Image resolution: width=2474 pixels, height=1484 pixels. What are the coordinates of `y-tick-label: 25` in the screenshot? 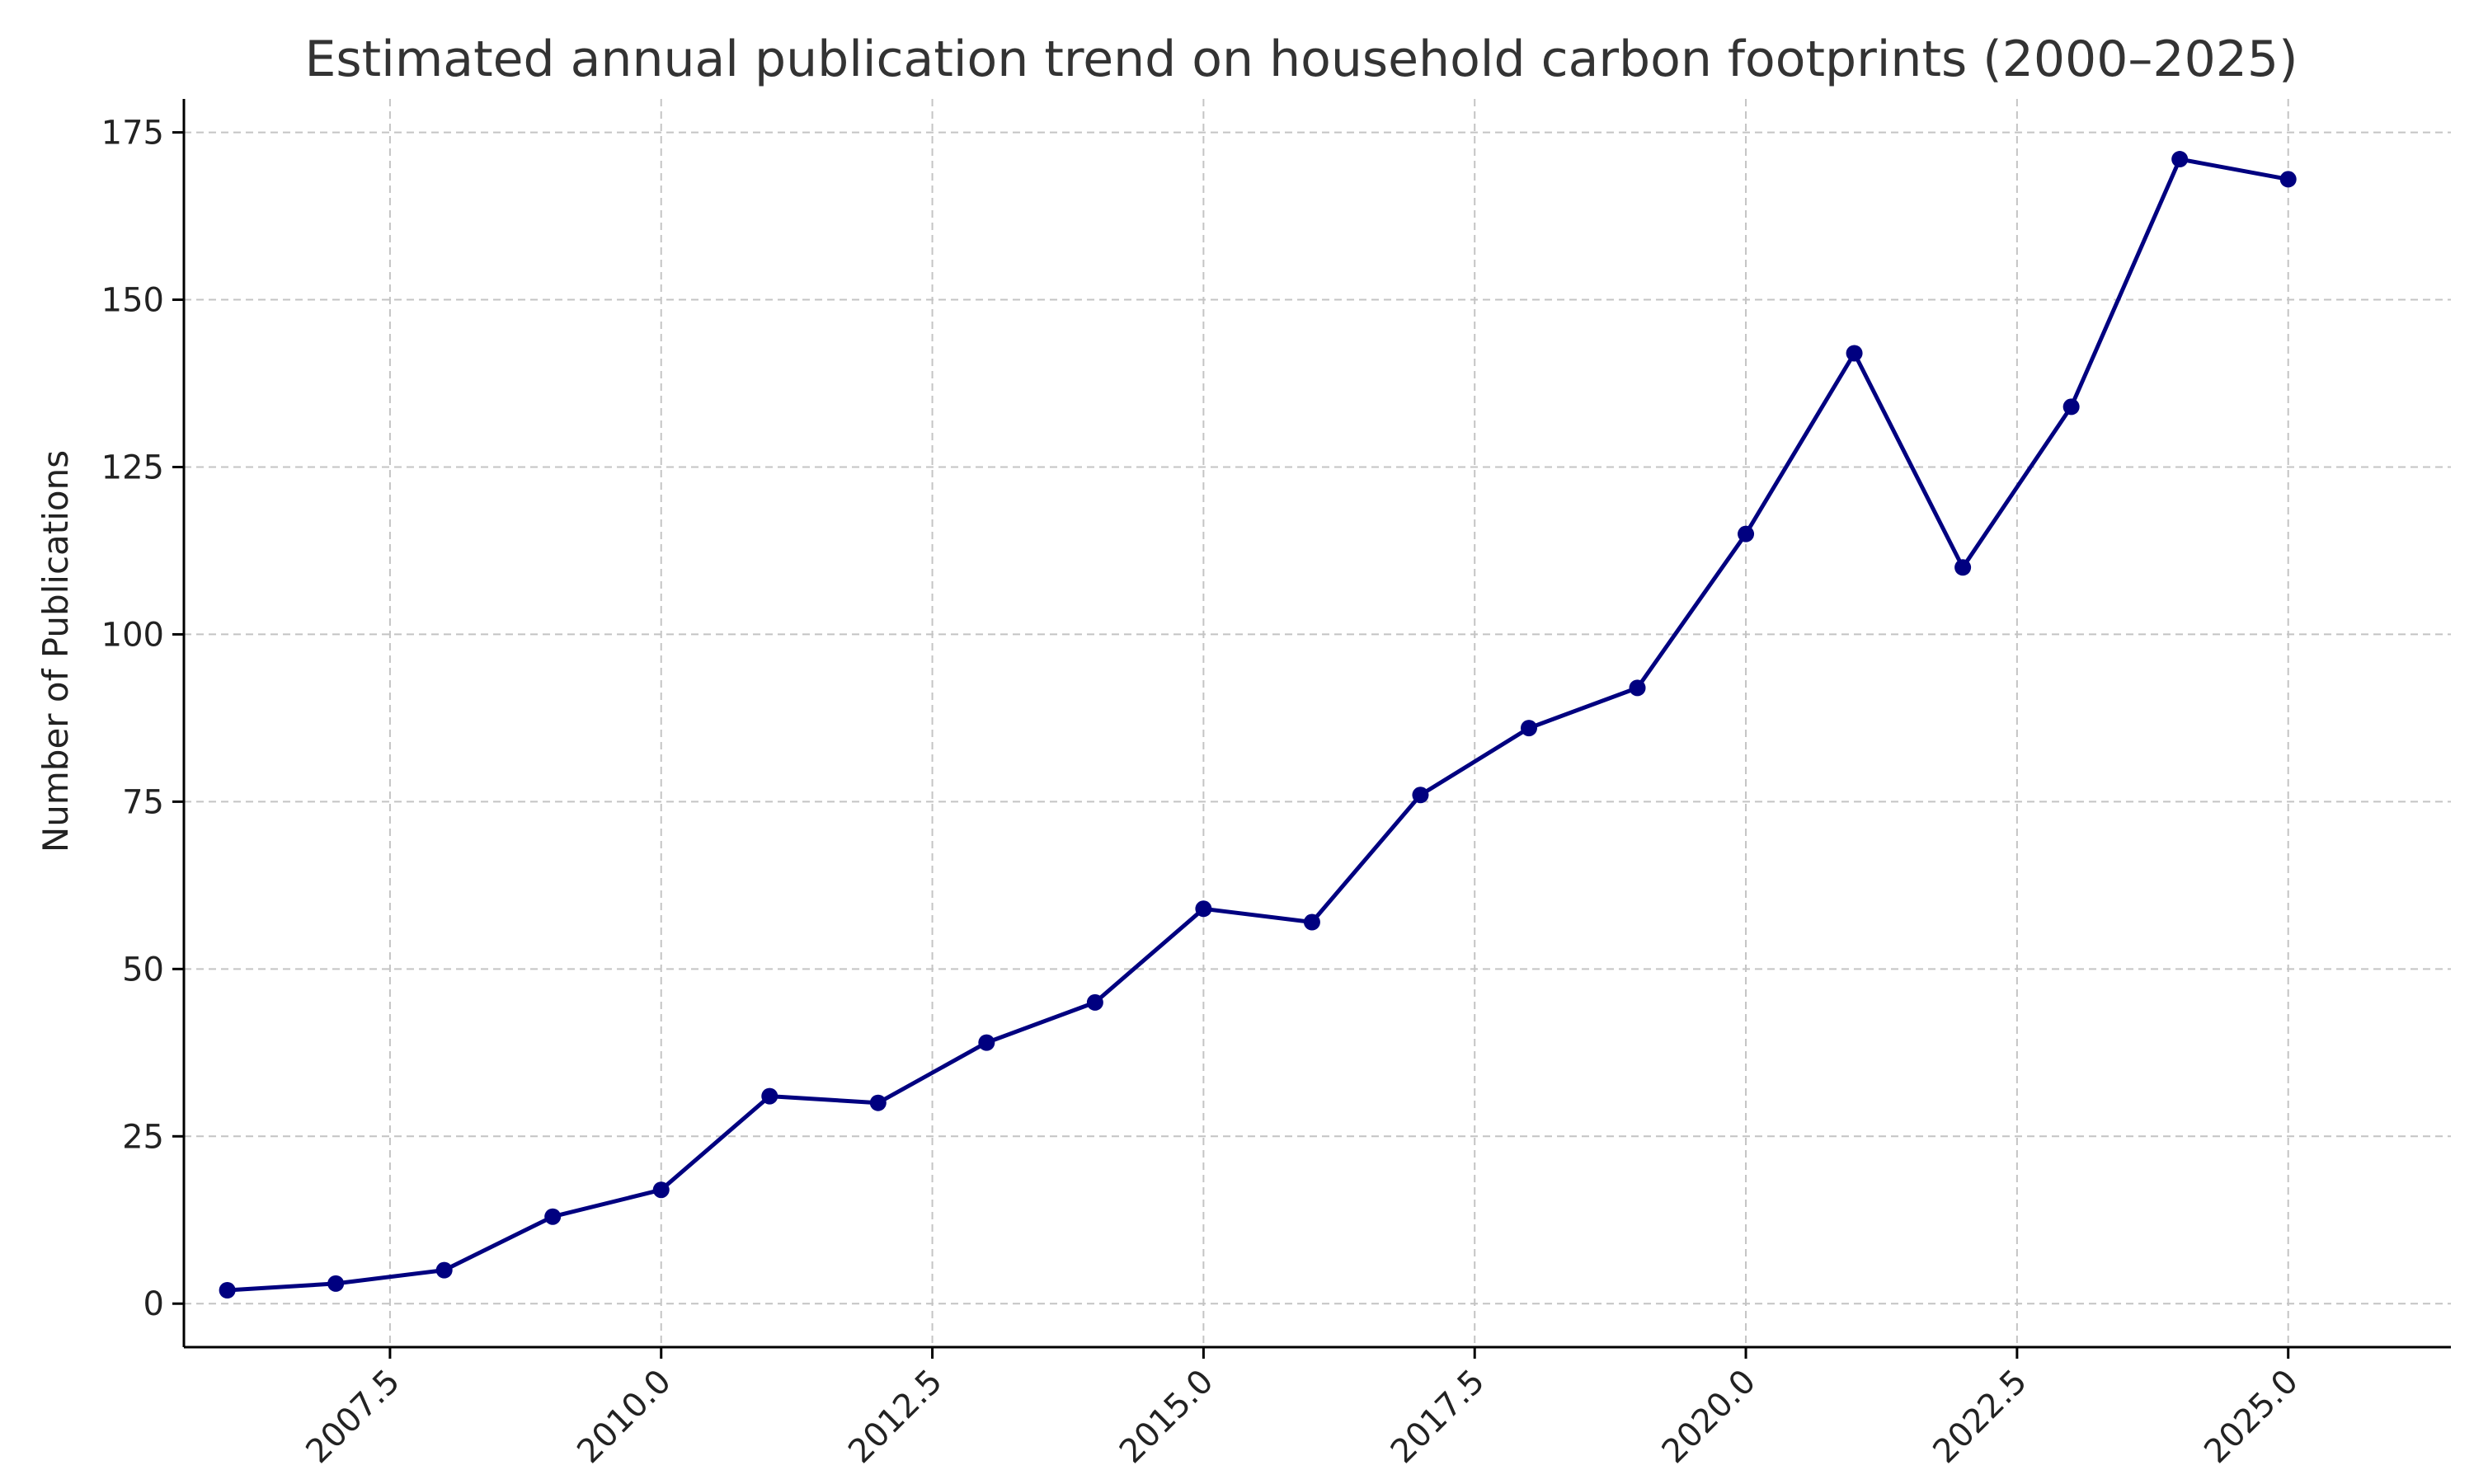 It's located at (143, 1137).